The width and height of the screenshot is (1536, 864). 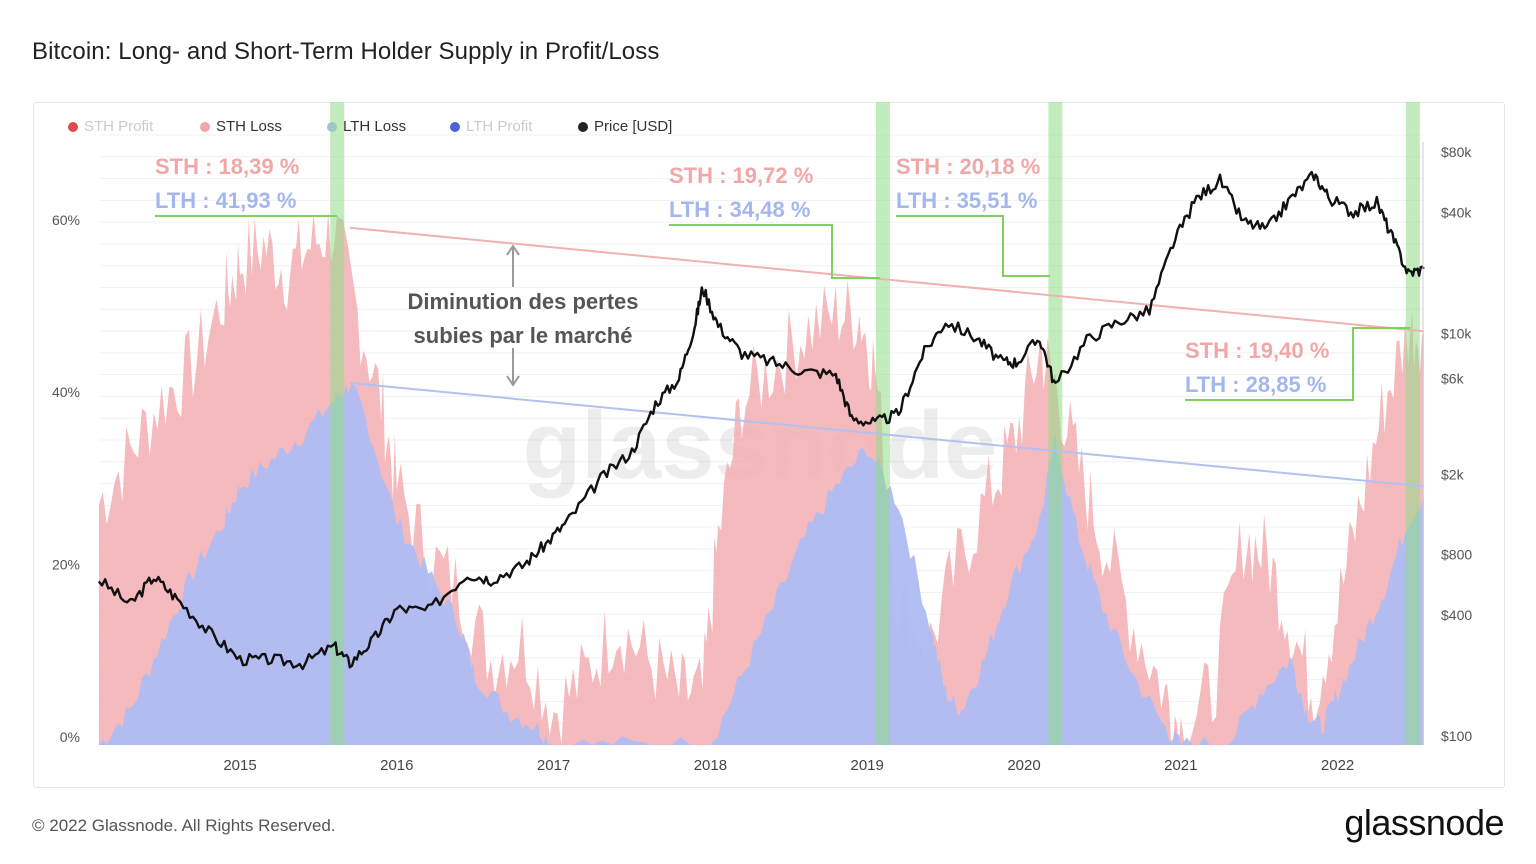 I want to click on center-note-line-1: Diminution des pertes, so click(x=522, y=301).